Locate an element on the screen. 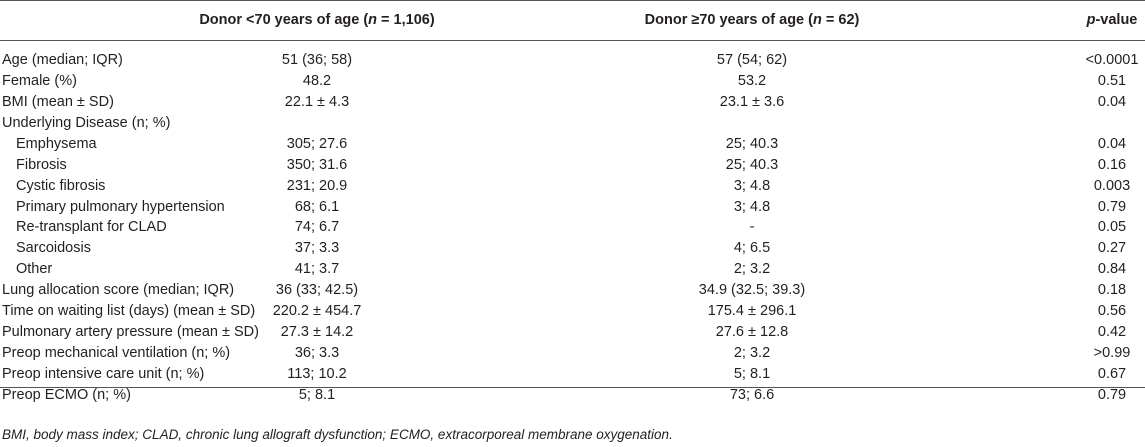 This screenshot has width=1145, height=447. cell-value: 113; 10.2 is located at coordinates (317, 373).